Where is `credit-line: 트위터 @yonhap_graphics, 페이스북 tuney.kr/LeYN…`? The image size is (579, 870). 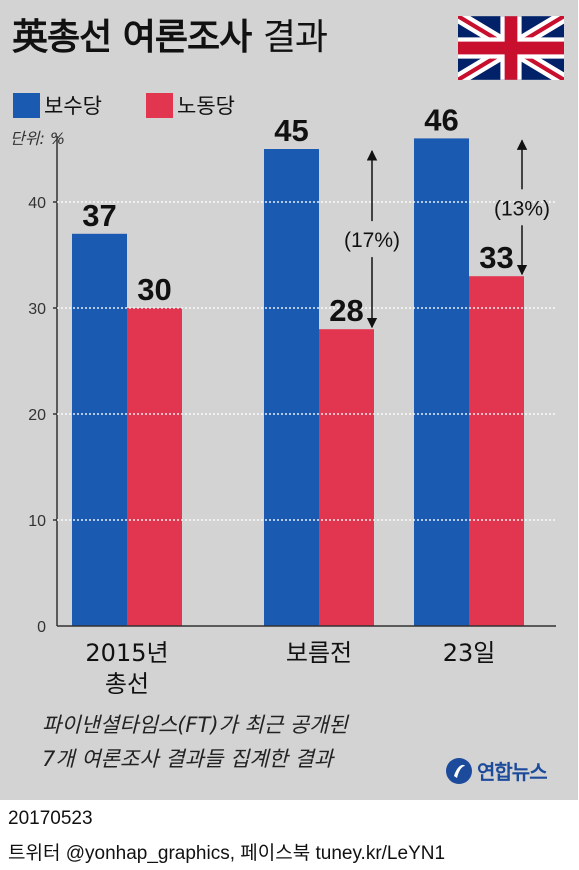 credit-line: 트위터 @yonhap_graphics, 페이스북 tuney.kr/LeYN… is located at coordinates (227, 853).